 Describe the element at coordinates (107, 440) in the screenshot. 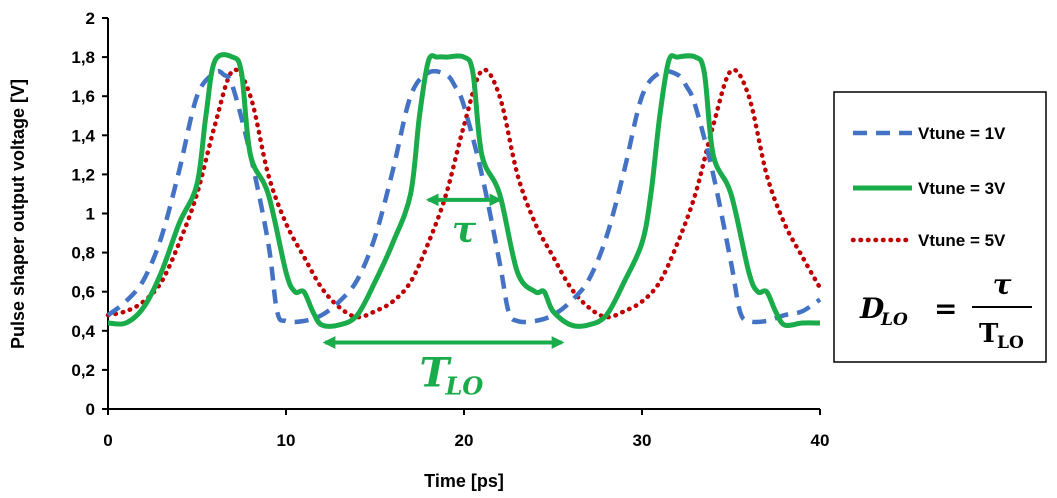

I see `x-tick-label: 0` at that location.